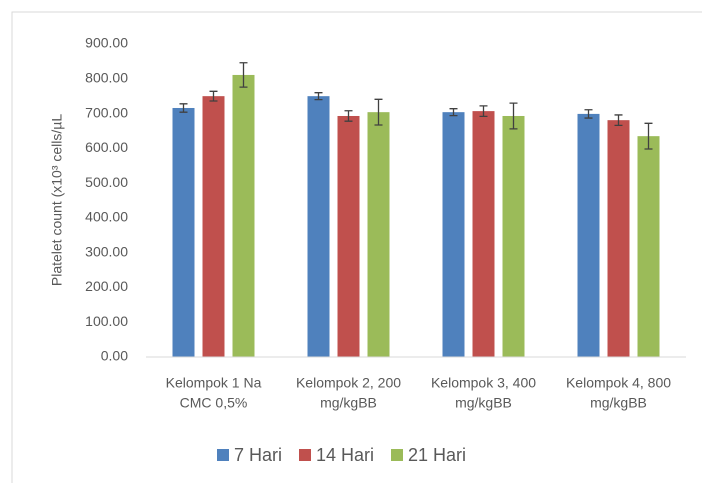 This screenshot has width=702, height=483. I want to click on y-tick-label: 400.00, so click(106, 217).